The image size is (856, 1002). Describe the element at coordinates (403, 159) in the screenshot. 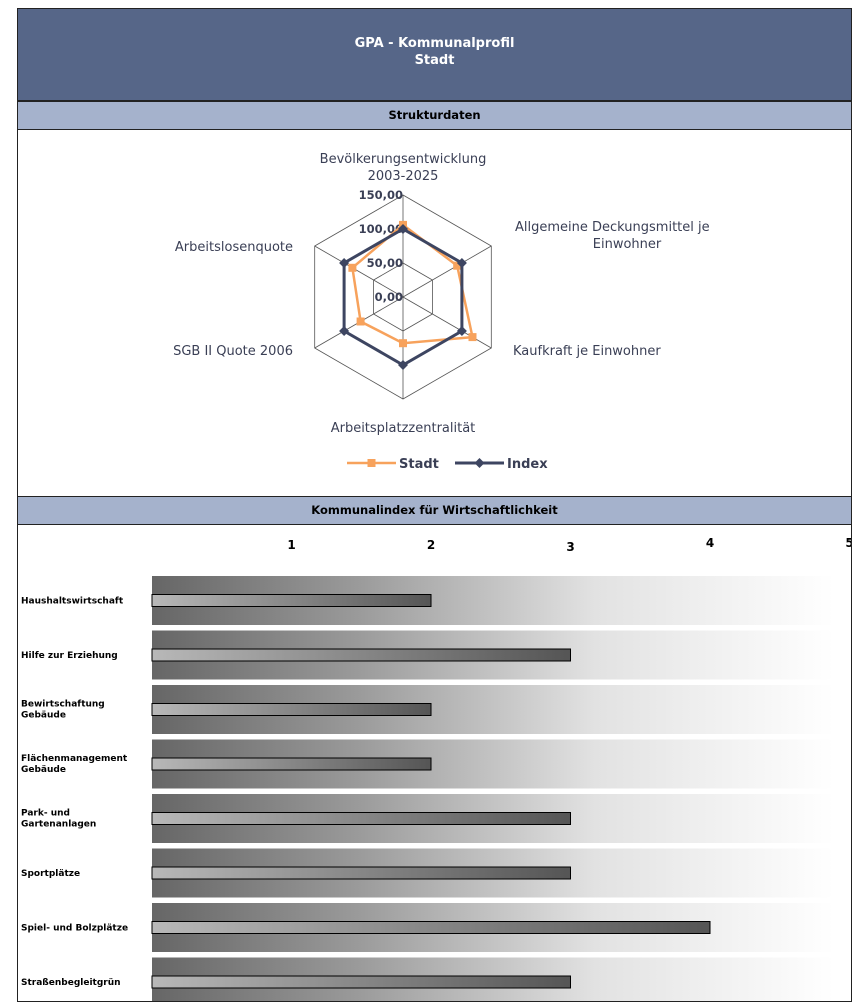

I see `radar-axis-label-bev-lkerungsentwicklung: Bevölkerungsentwicklung` at that location.